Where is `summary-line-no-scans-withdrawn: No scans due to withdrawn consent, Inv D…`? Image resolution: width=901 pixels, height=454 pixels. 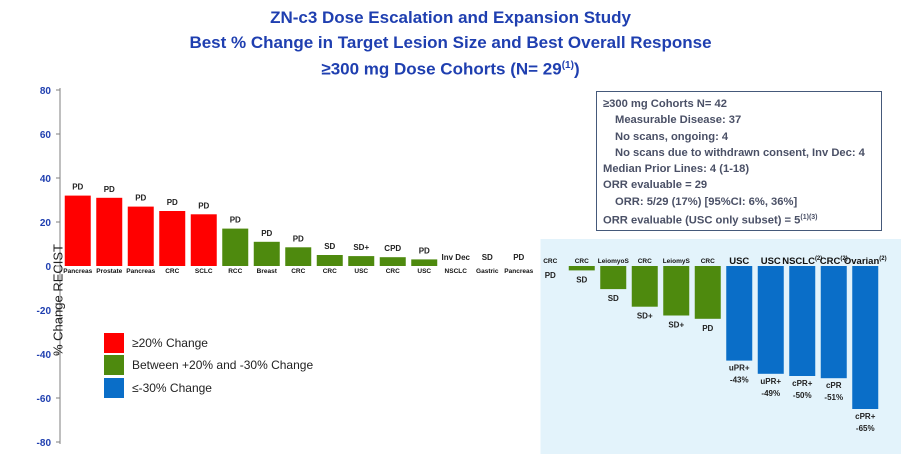
summary-line-no-scans-withdrawn: No scans due to withdrawn consent, Inv D… is located at coordinates (740, 152).